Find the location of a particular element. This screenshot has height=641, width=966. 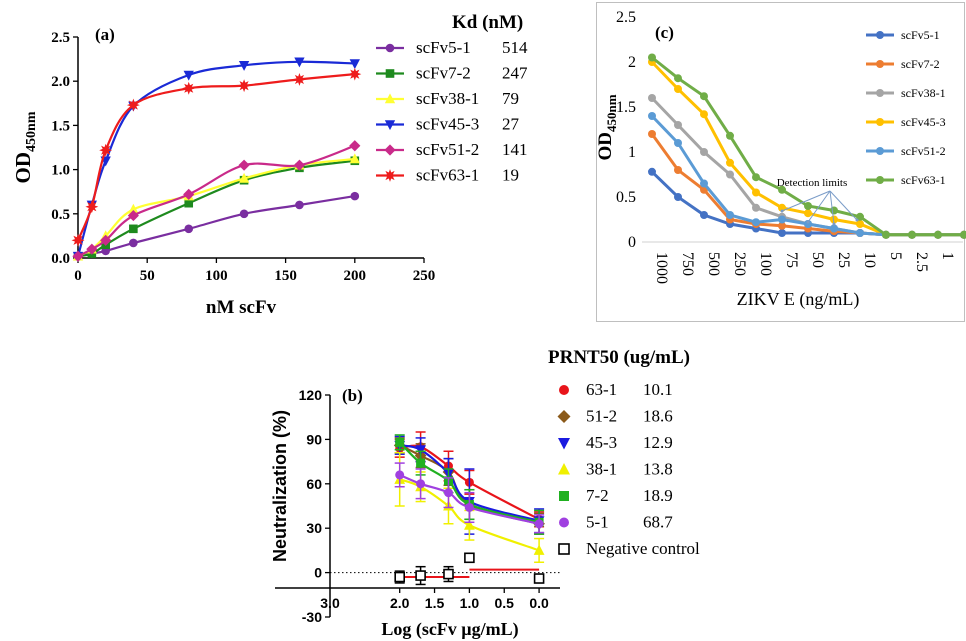

y-axis-label-sub: 450nm is located at coordinates (31, 131).